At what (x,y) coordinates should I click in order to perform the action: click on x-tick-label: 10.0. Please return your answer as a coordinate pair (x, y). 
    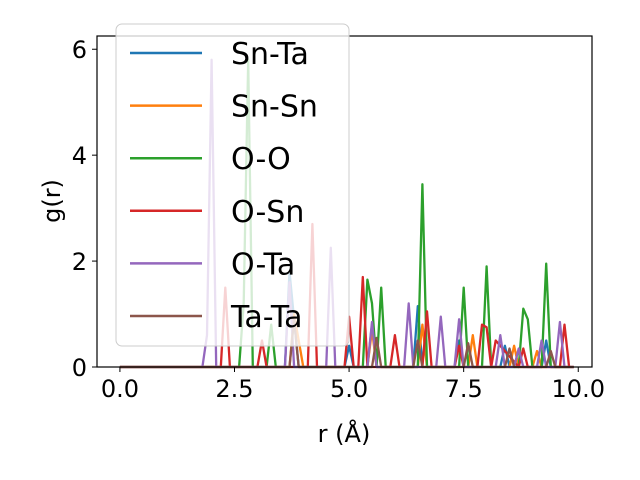
    Looking at the image, I should click on (578, 389).